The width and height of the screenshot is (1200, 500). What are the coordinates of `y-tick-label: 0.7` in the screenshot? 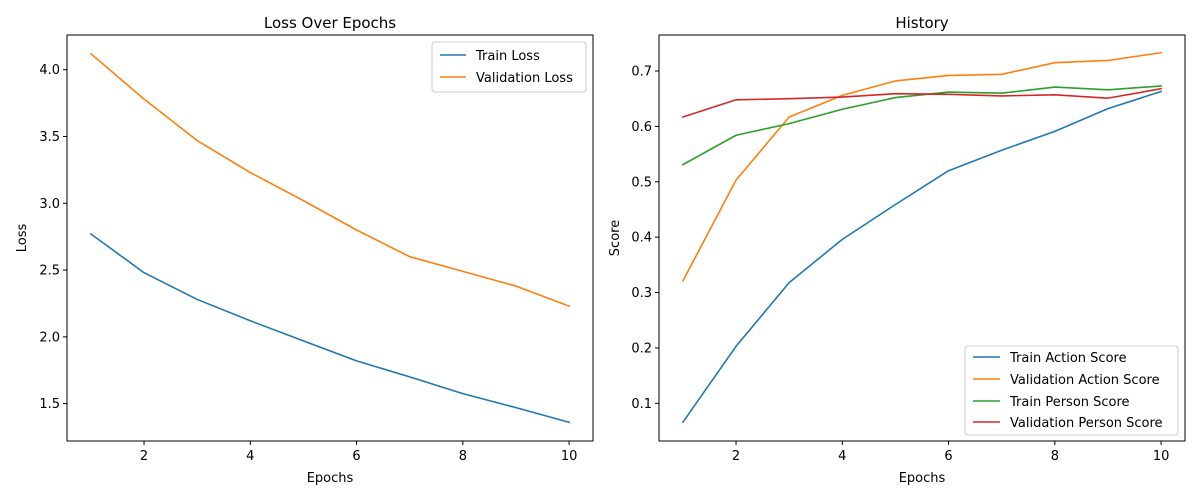 It's located at (641, 72).